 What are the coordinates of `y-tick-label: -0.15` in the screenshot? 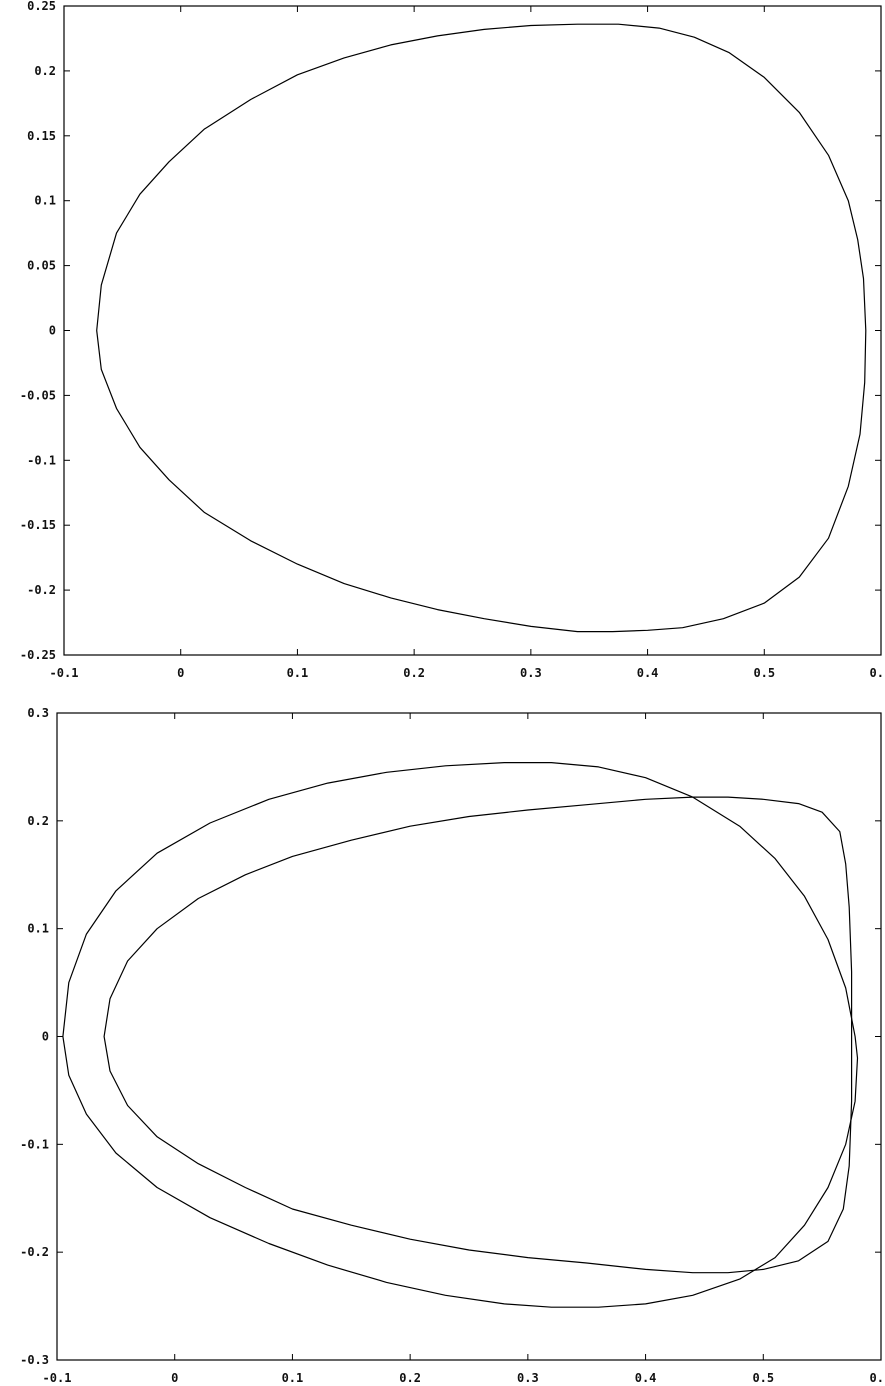 It's located at (38, 525).